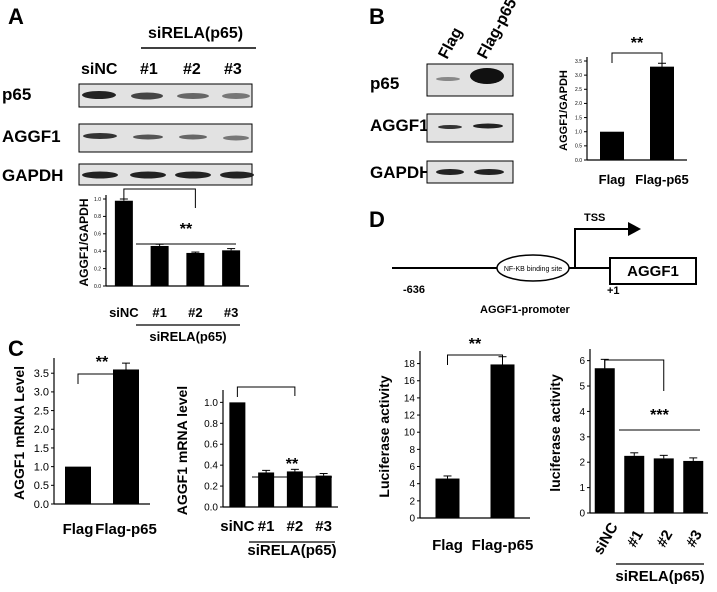 The image size is (717, 592). I want to click on y-tick-label: 0, so click(582, 514).